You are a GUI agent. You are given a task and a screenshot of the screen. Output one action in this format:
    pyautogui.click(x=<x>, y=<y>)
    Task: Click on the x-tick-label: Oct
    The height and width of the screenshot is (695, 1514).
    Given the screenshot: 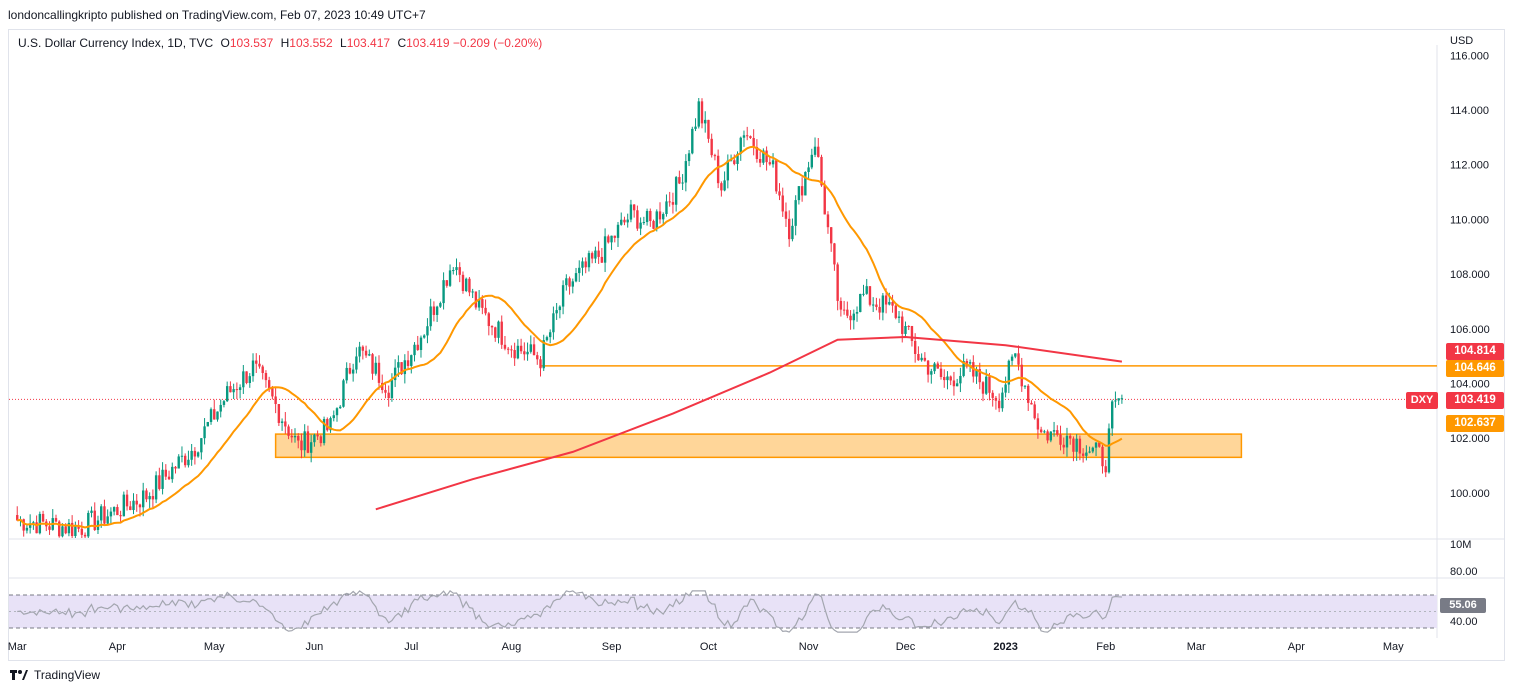 What is the action you would take?
    pyautogui.click(x=708, y=647)
    